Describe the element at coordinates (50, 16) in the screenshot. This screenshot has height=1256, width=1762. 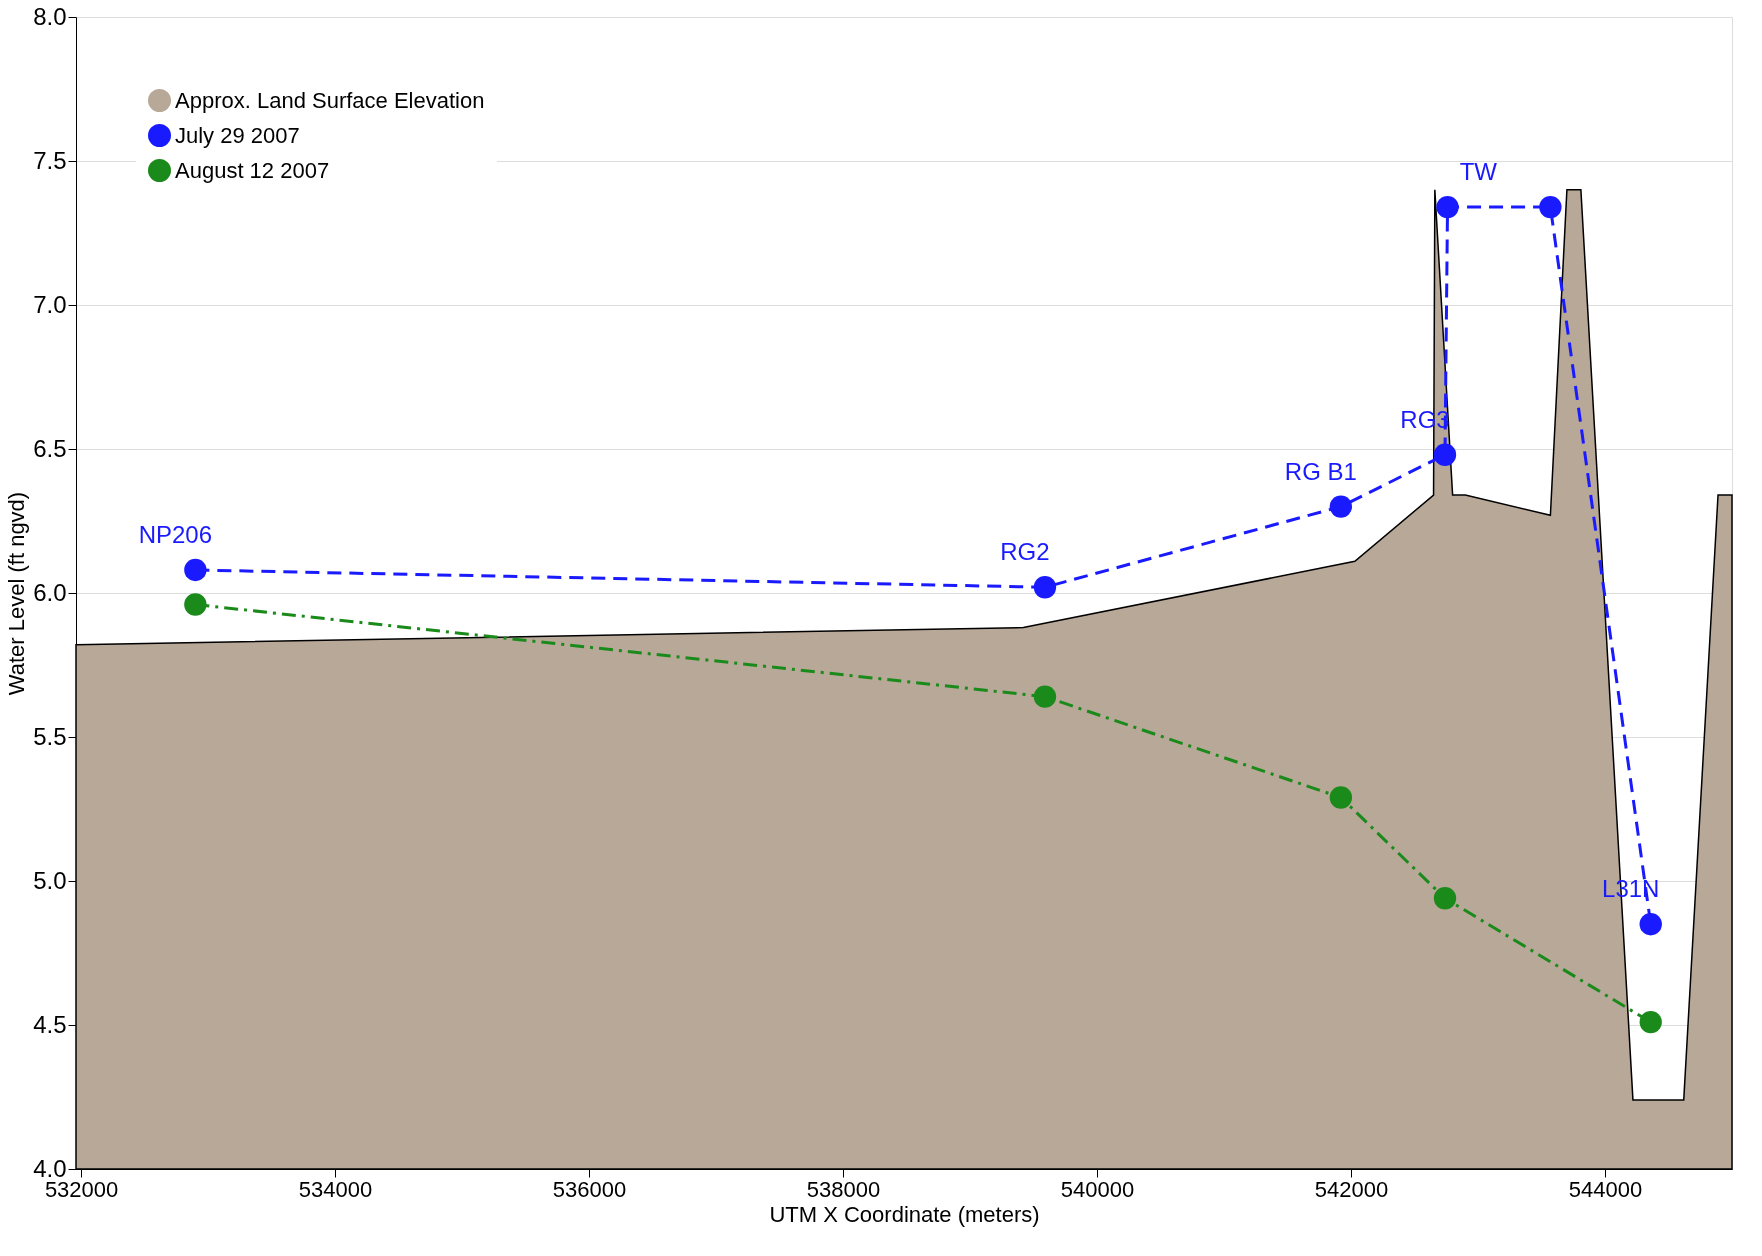
I see `y-tick-label: 8.0` at that location.